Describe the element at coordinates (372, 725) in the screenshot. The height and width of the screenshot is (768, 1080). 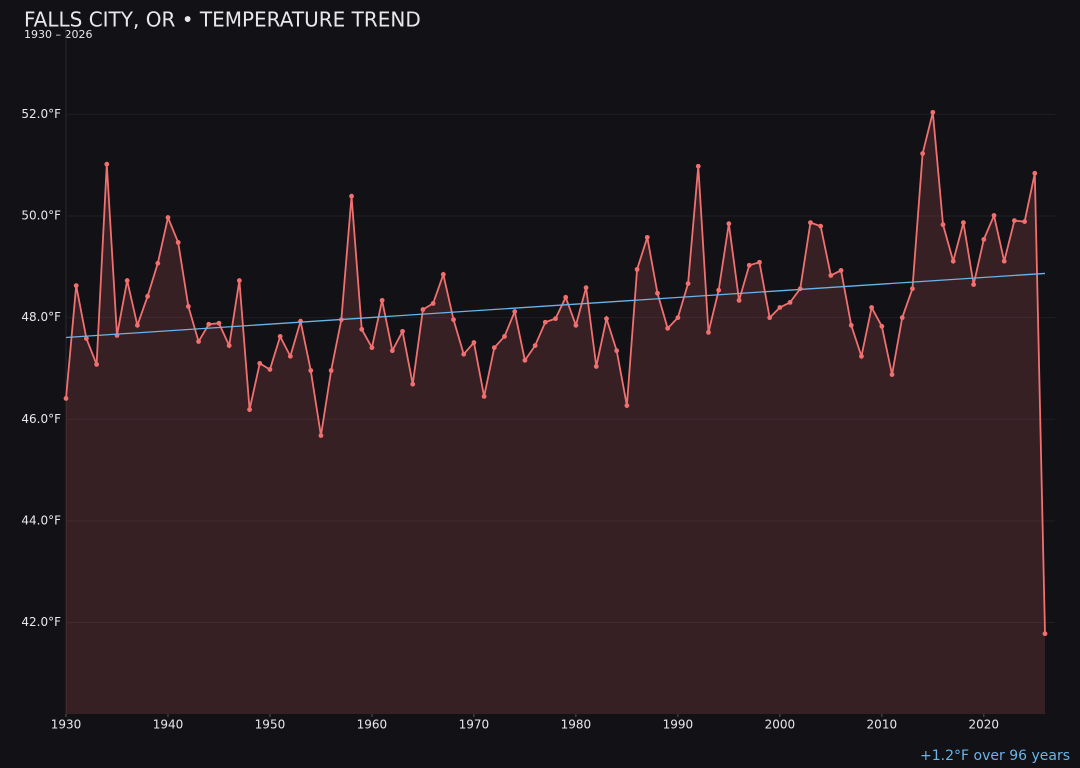
I see `x-tick-label: 1960` at that location.